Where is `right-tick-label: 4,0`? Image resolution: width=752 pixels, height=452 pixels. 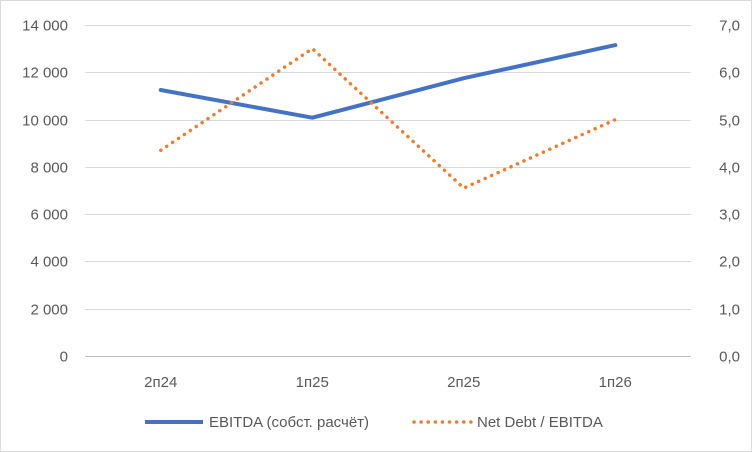 right-tick-label: 4,0 is located at coordinates (729, 168).